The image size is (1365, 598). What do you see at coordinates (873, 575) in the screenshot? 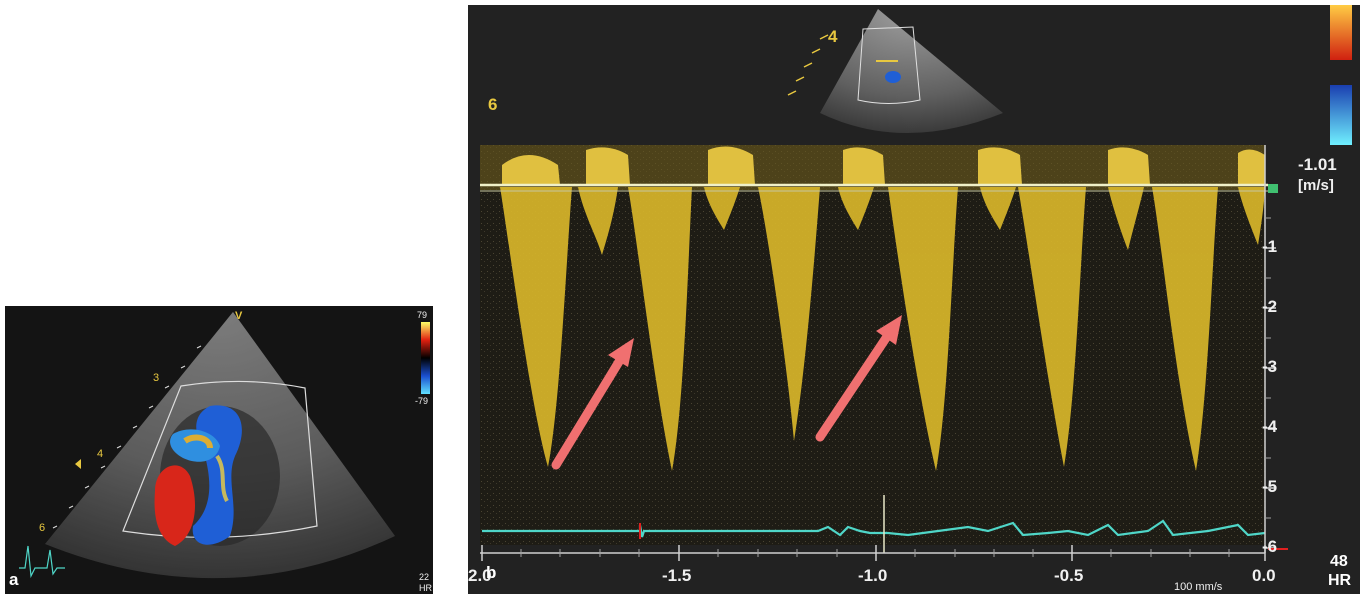
I see `x-tick-minus-1-0: -1.0` at bounding box center [873, 575].